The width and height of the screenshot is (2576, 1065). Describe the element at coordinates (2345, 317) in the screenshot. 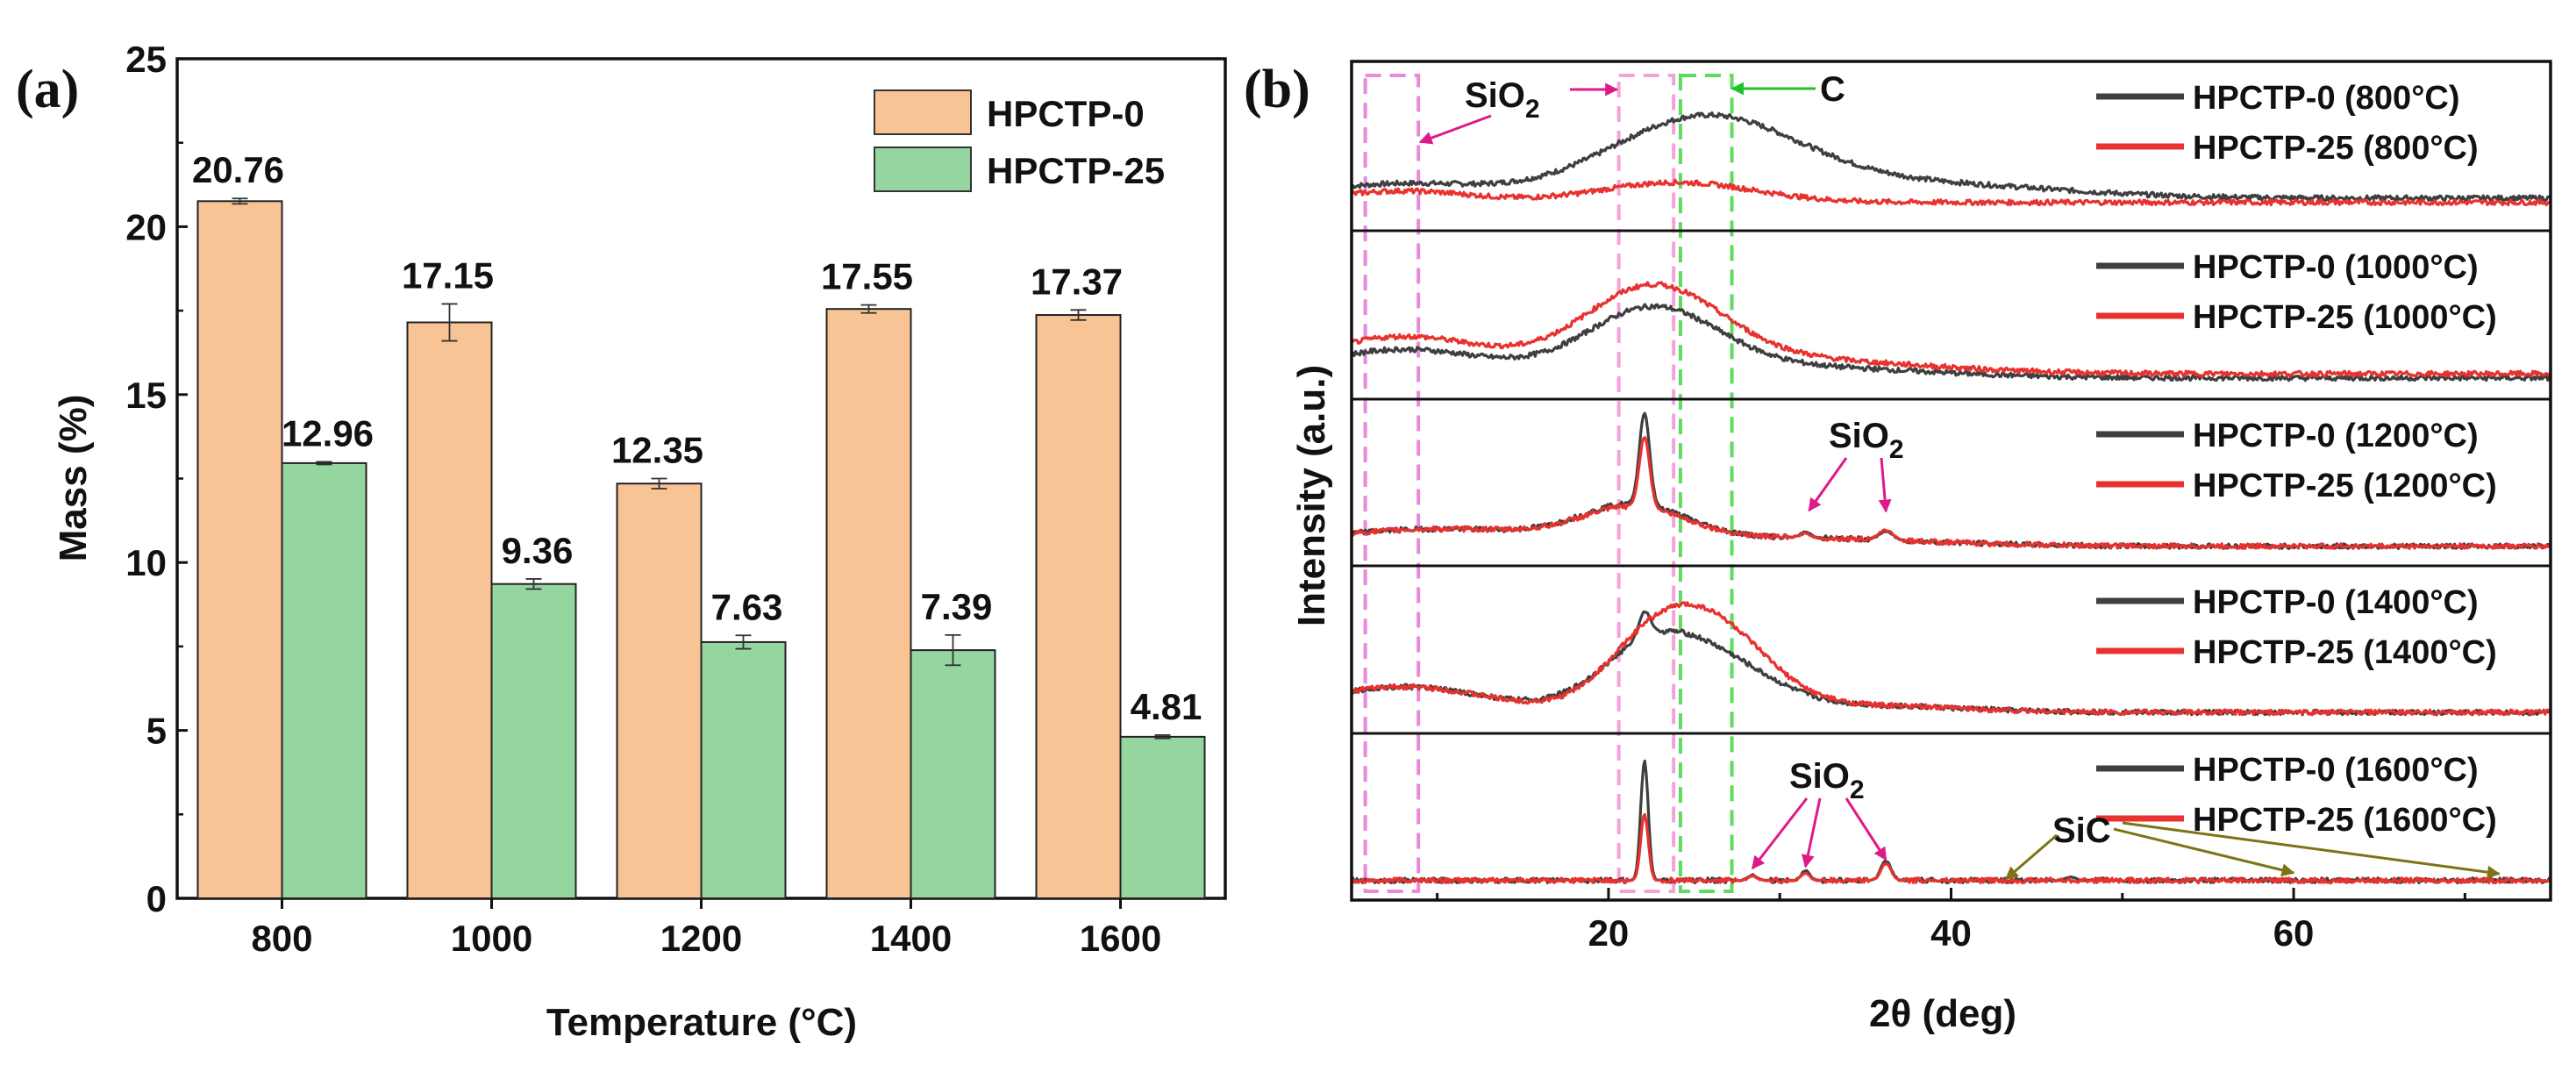

I see `legend-label: HPCTP-25 (1000°C)` at that location.